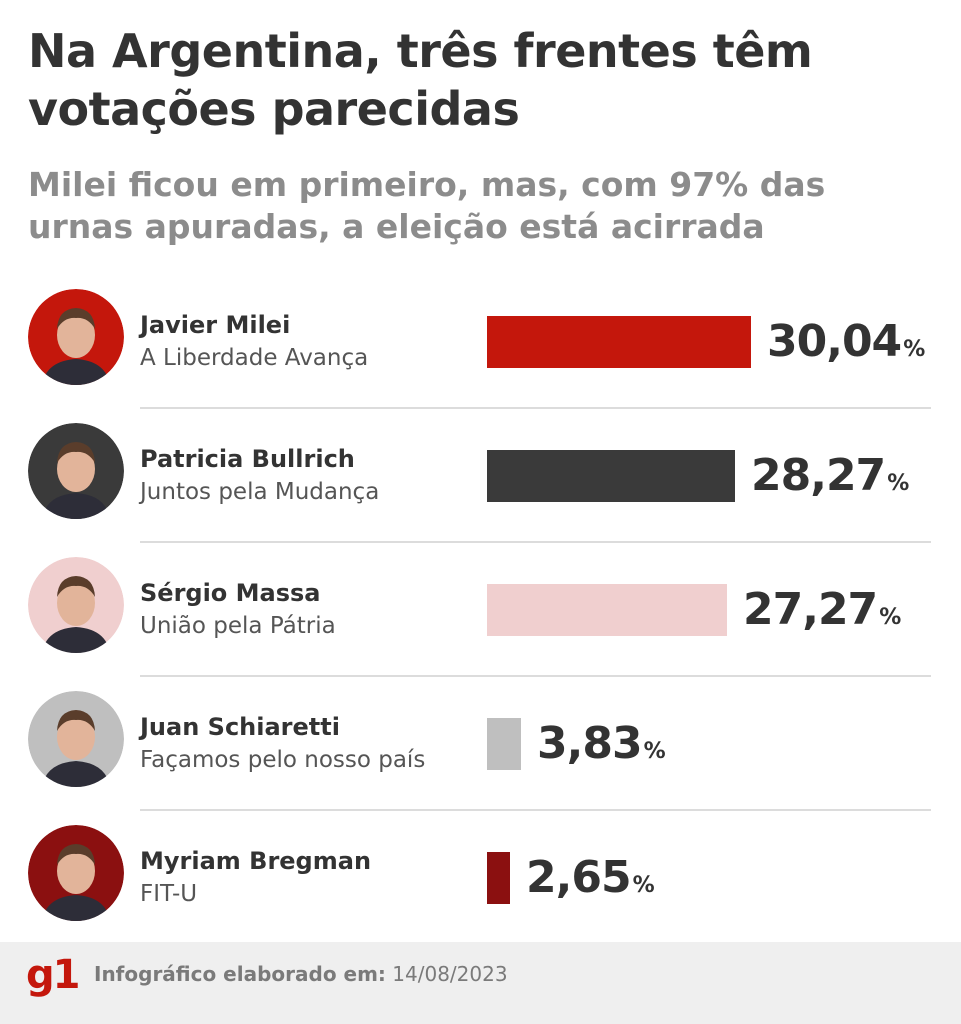 The image size is (961, 1024). Describe the element at coordinates (579, 877) in the screenshot. I see `data-label-value: 2,65` at that location.